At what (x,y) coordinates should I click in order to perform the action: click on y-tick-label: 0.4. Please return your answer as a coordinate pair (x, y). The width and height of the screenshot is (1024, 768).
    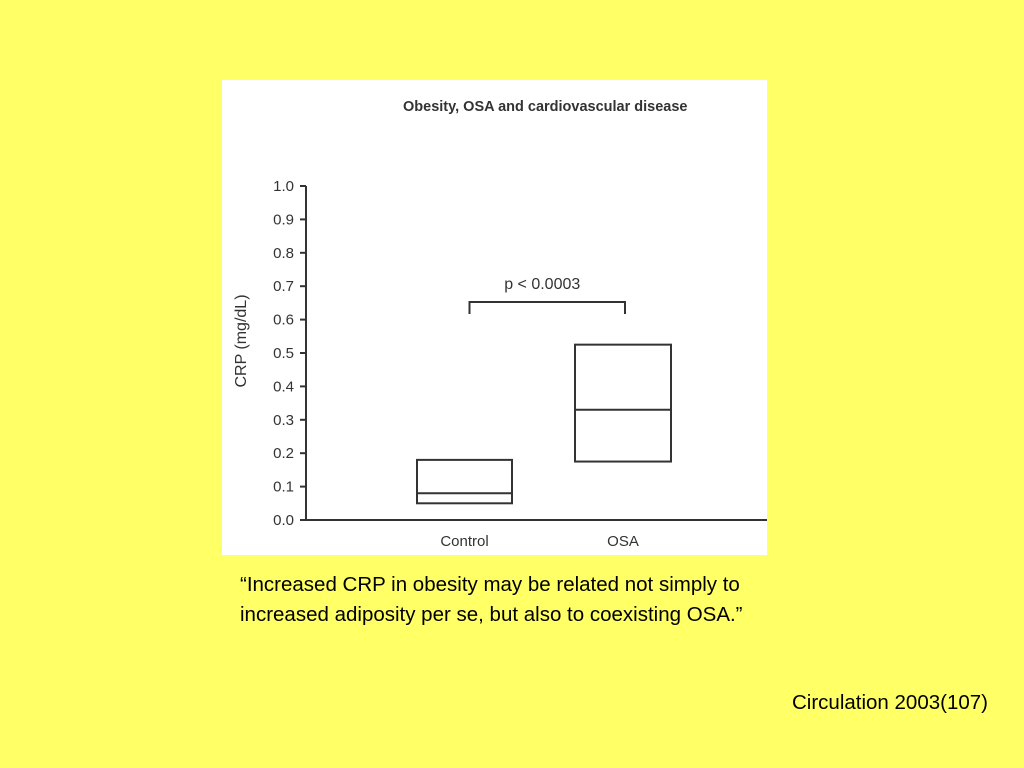
    Looking at the image, I should click on (283, 386).